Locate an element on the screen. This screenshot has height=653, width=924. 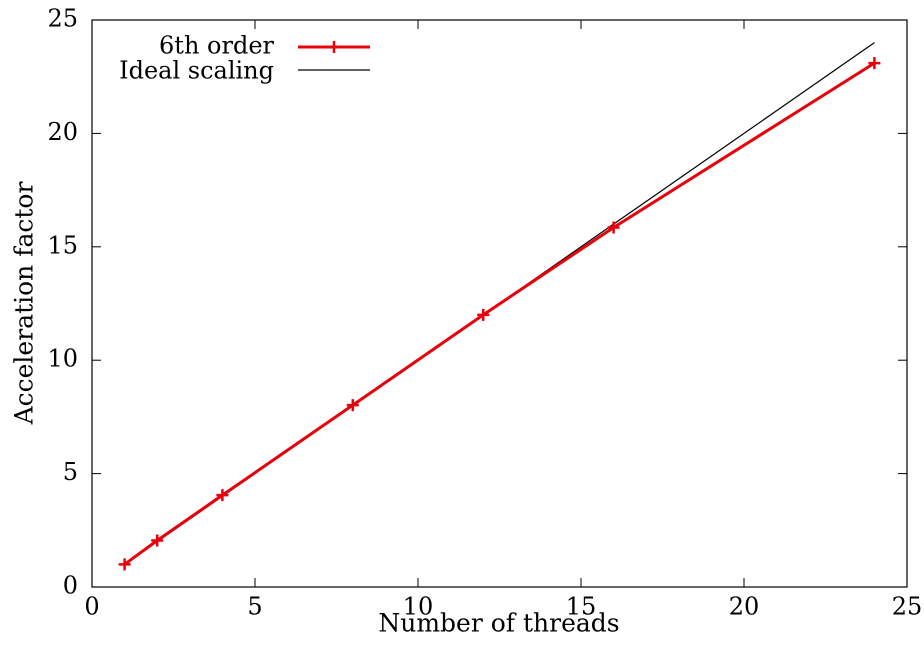
y-tick-label: 20 is located at coordinates (62, 132).